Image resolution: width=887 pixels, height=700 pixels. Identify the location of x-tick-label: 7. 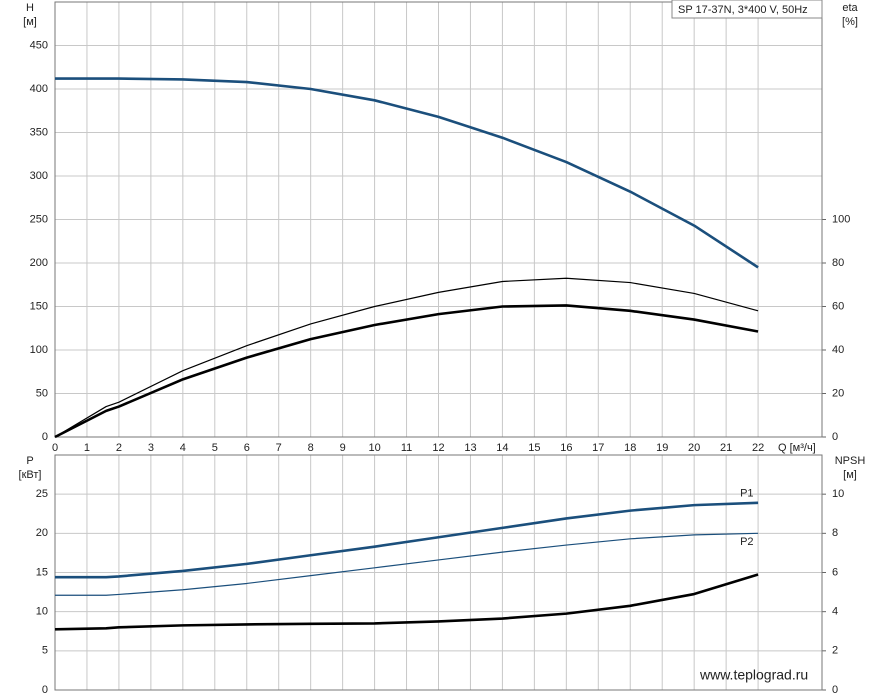
(279, 448).